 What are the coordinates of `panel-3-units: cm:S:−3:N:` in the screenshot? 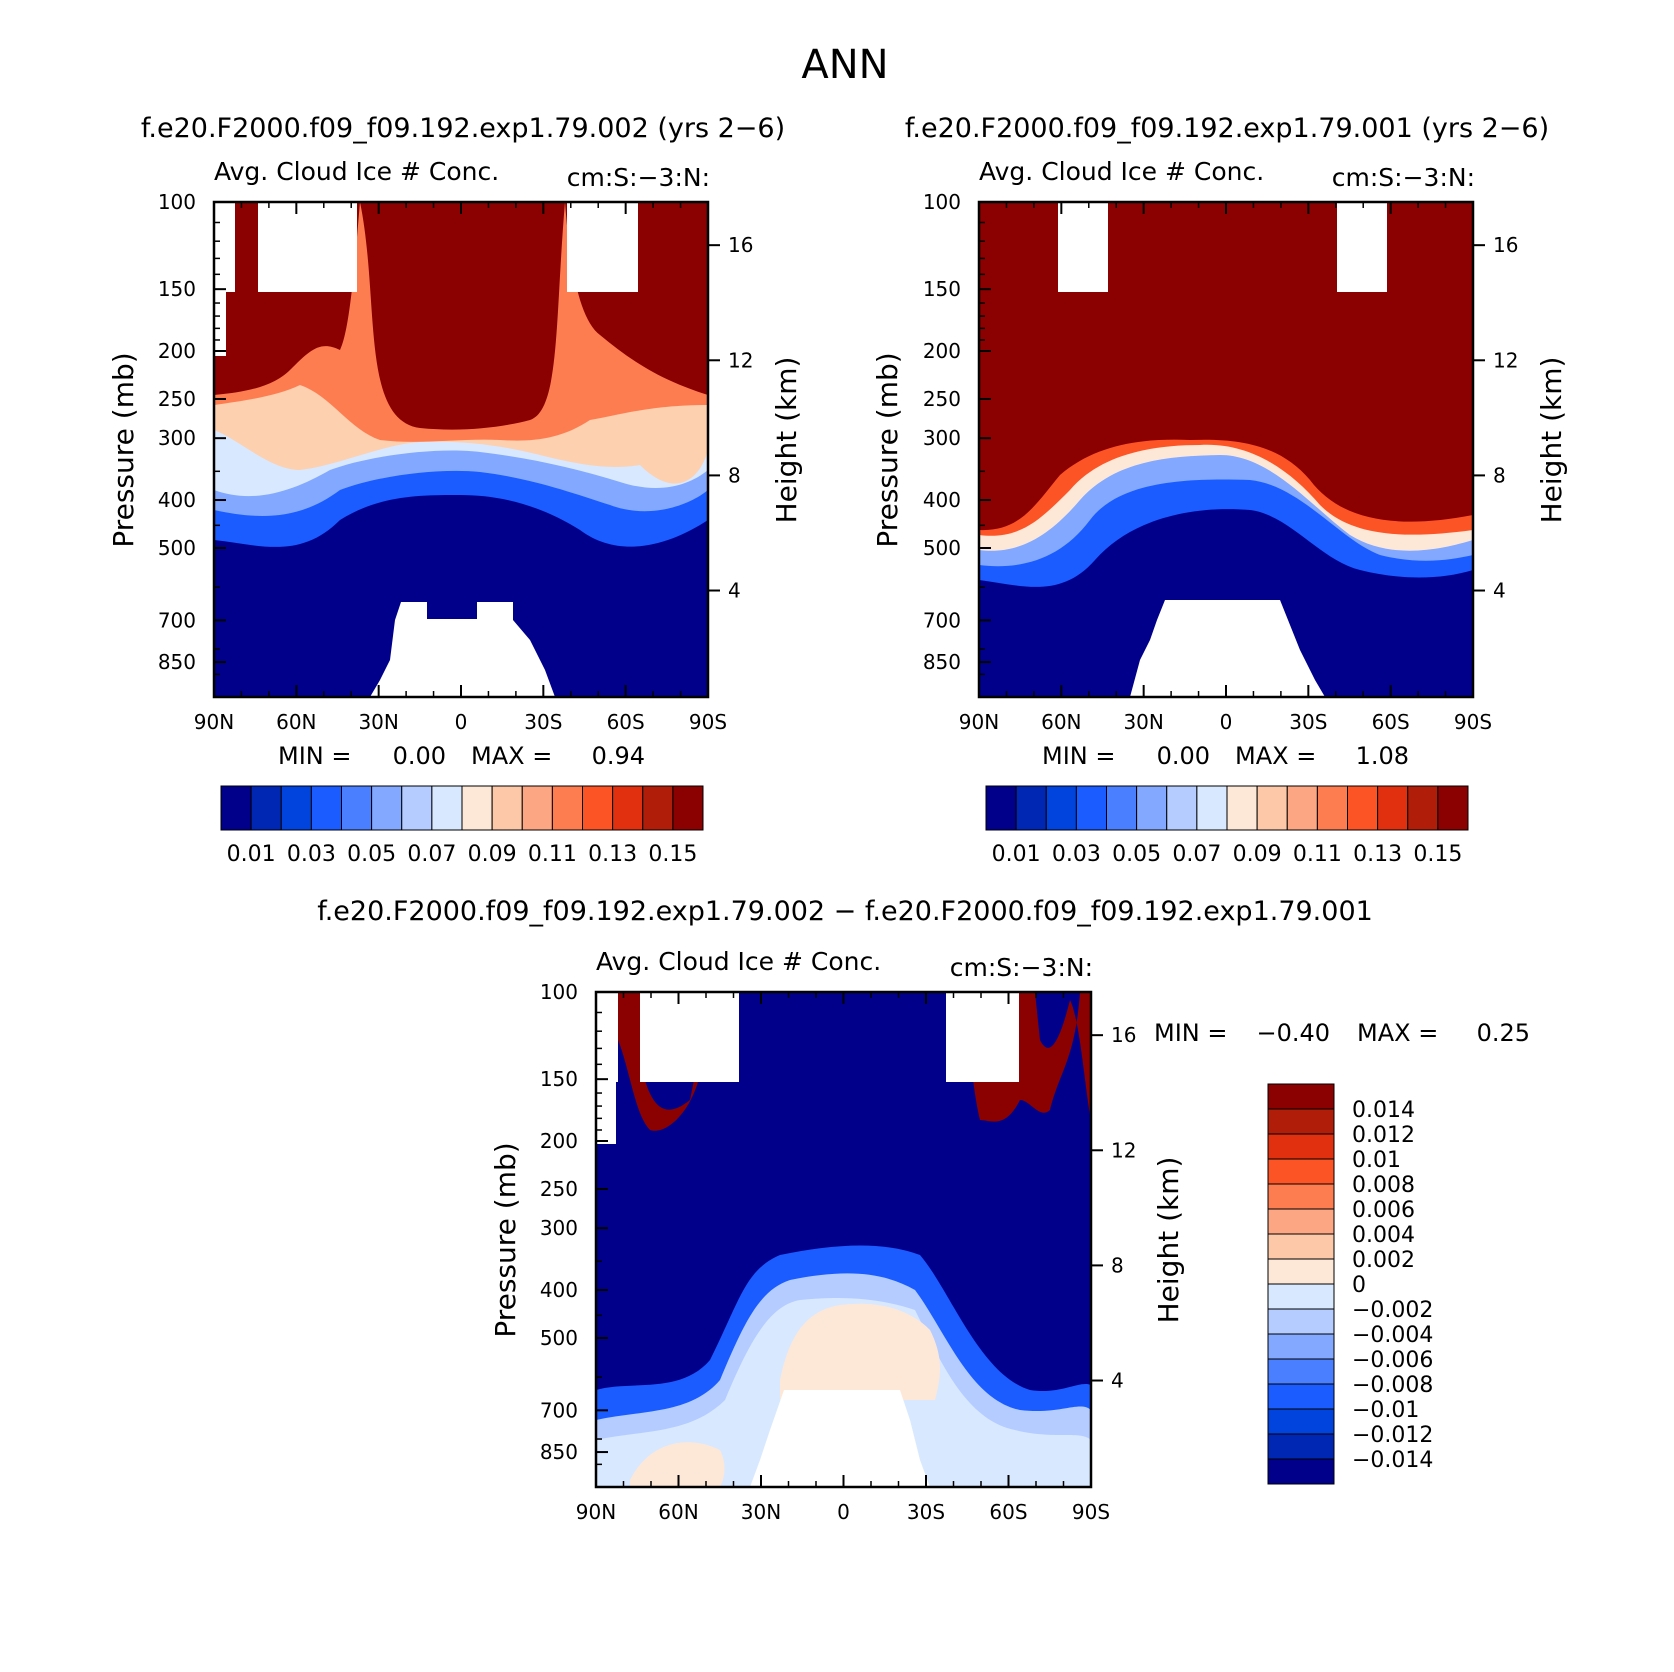 It's located at (1021, 967).